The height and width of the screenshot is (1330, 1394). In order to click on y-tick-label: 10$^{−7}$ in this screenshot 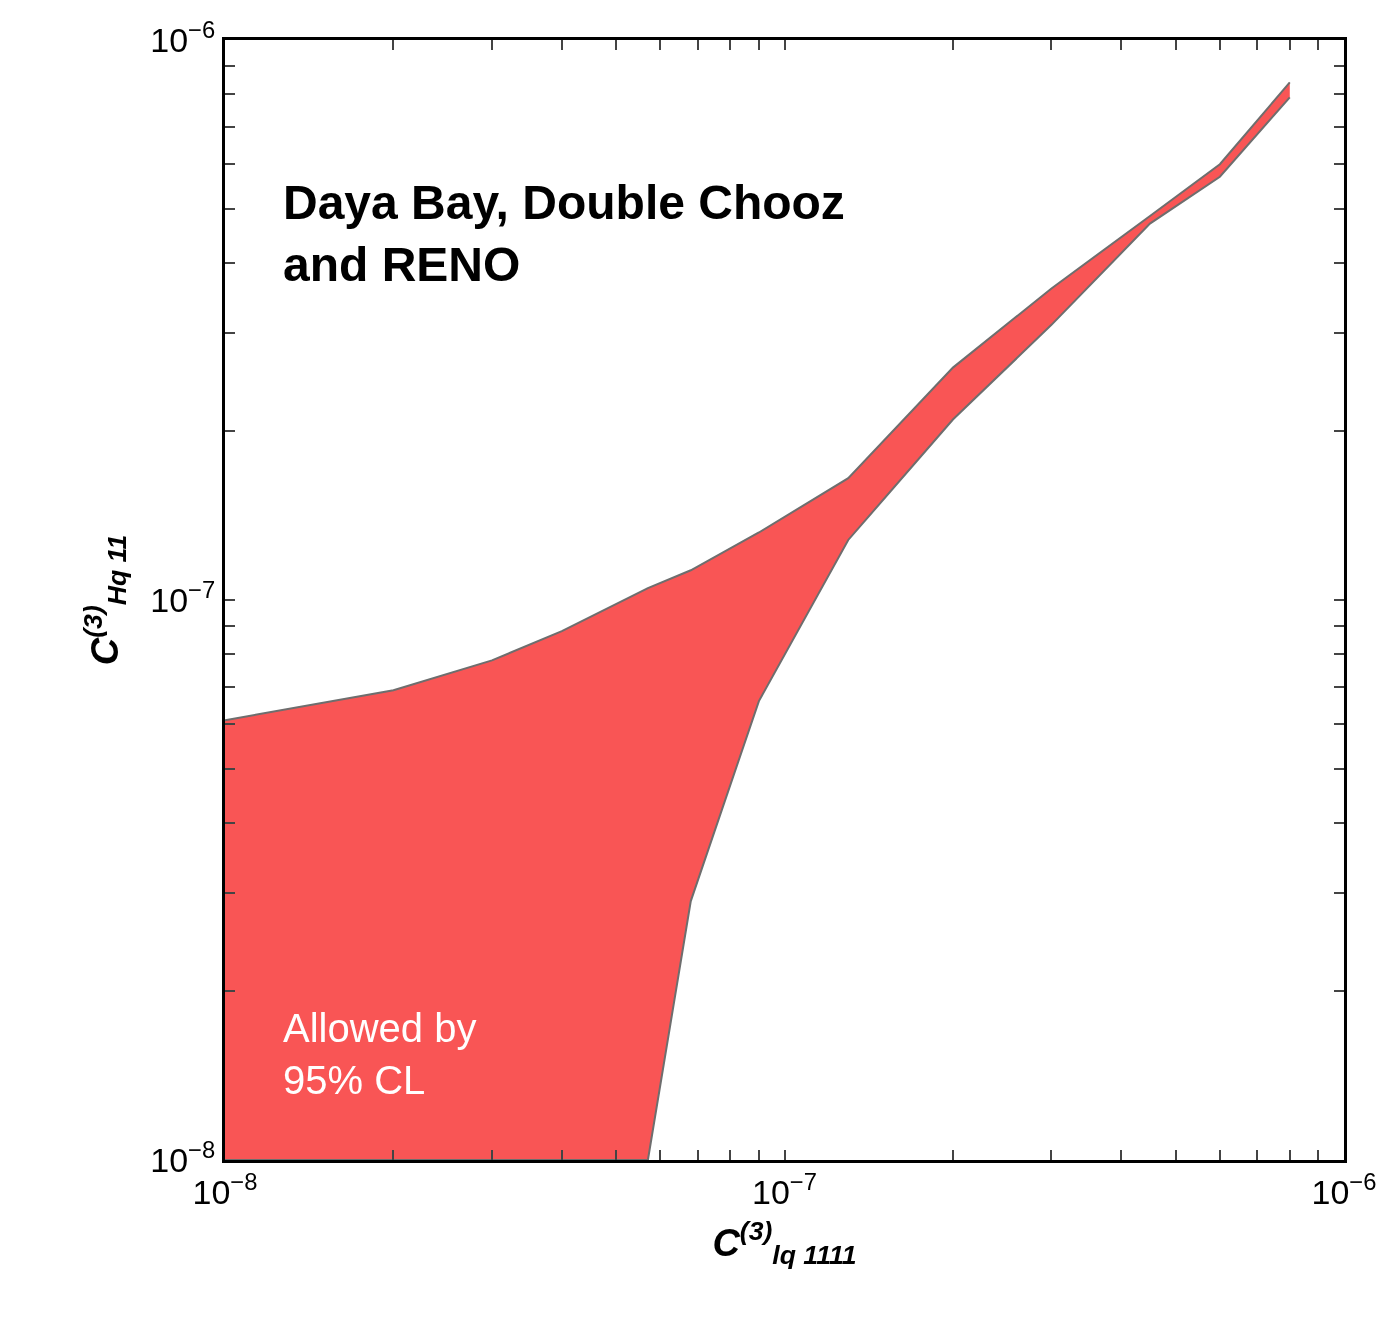, I will do `click(183, 597)`.